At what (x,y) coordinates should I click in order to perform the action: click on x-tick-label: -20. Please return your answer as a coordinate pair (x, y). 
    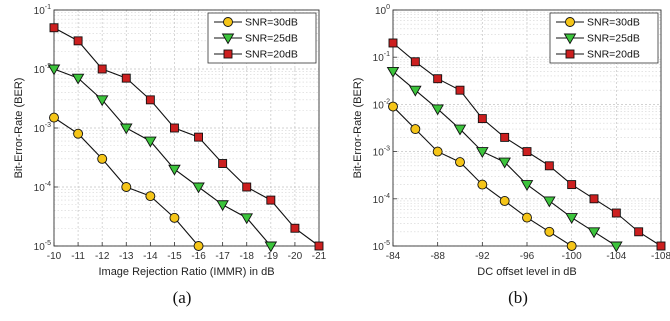
    Looking at the image, I should click on (295, 256).